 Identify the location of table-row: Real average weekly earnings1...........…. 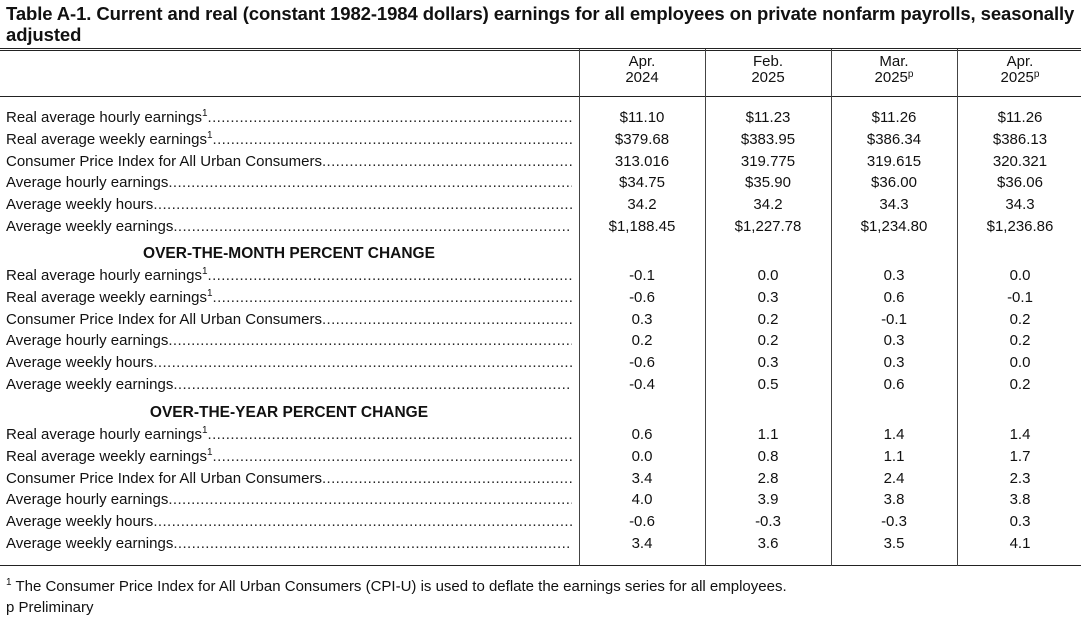
(540, 140).